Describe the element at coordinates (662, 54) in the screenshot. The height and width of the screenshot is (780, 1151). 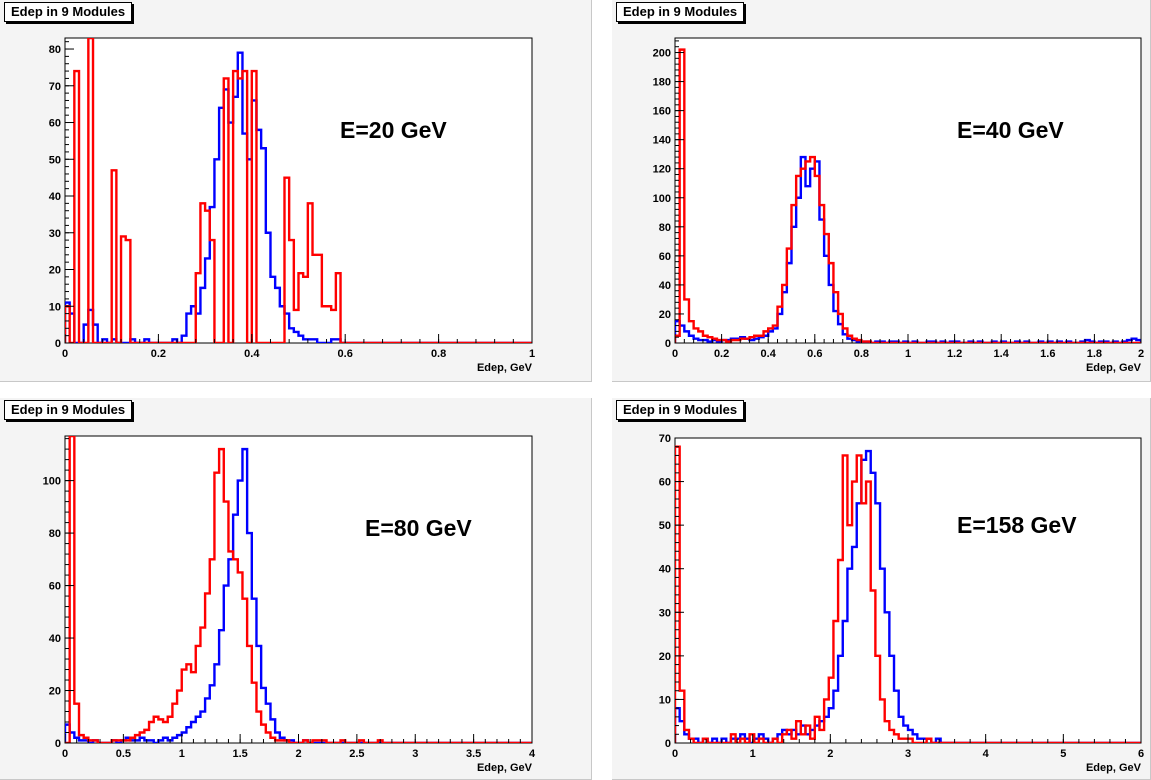
I see `y-tick-label: 200` at that location.